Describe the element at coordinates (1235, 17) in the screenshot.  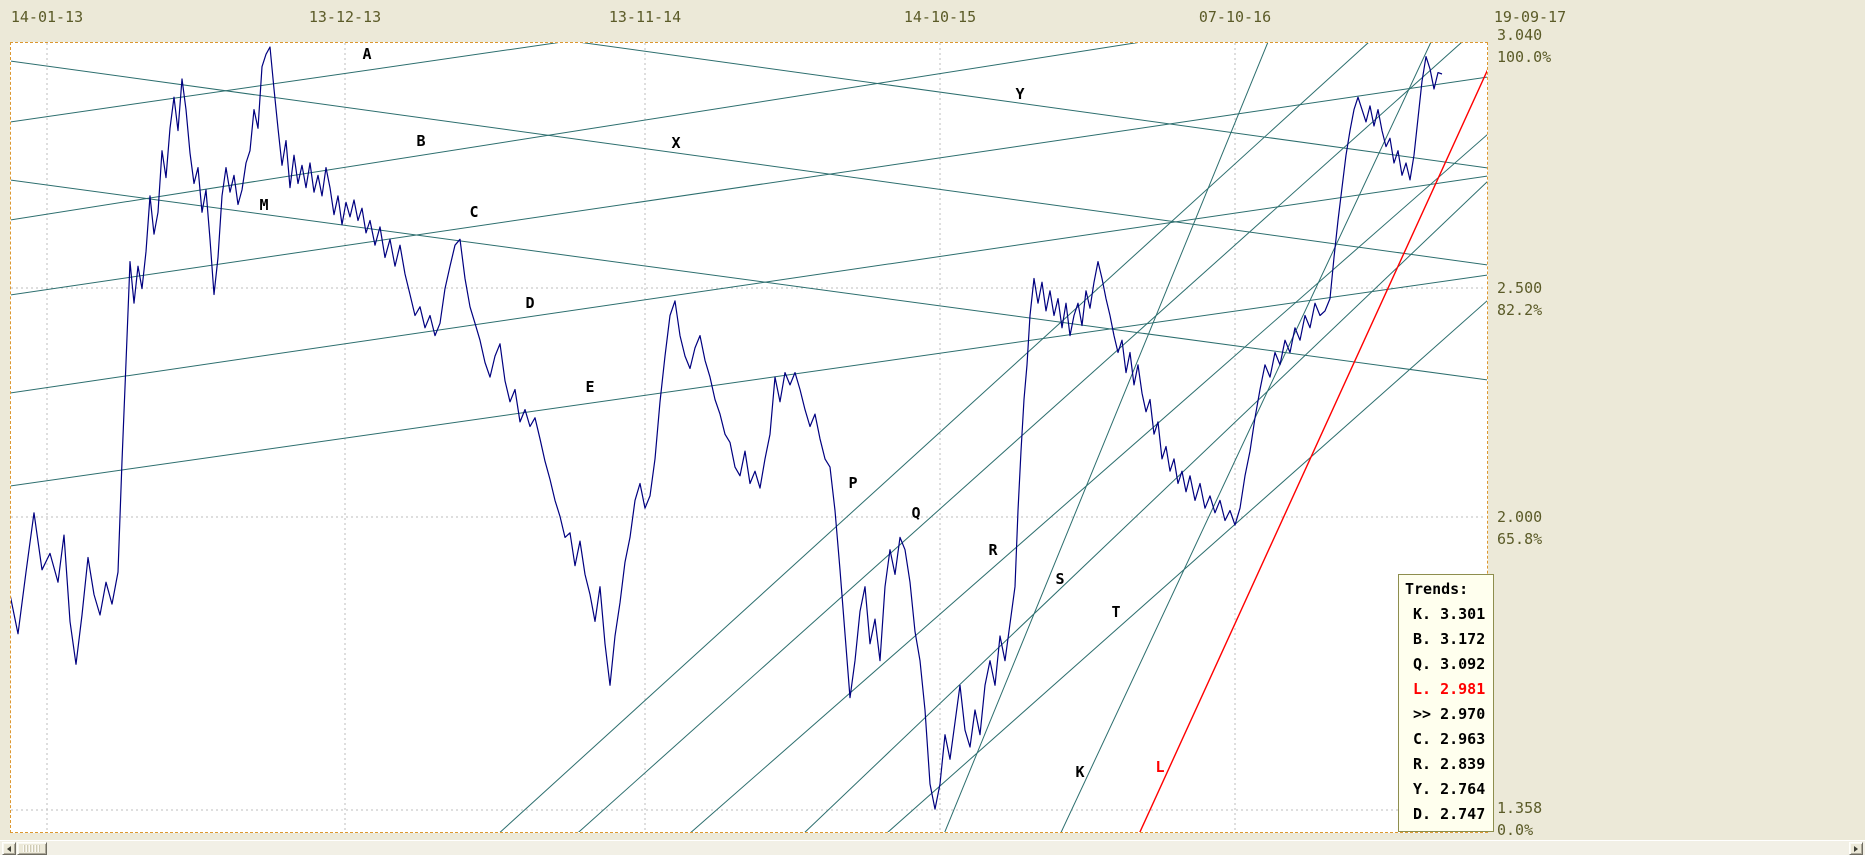
I see `date-label-4: 07-10-16` at that location.